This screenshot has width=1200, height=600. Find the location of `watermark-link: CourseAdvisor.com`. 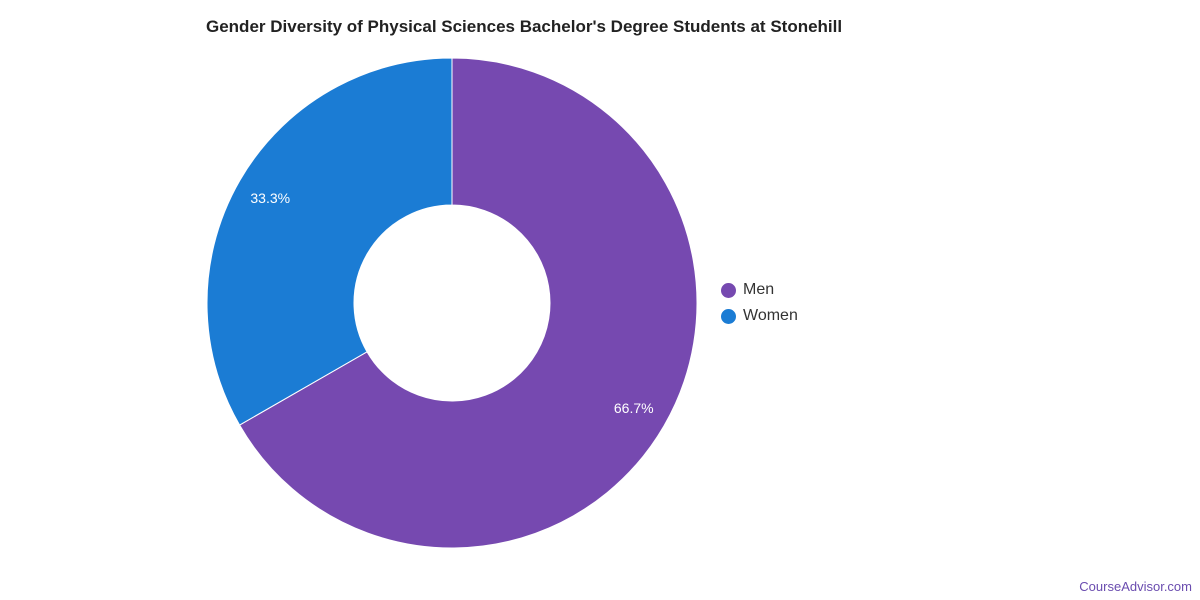

watermark-link: CourseAdvisor.com is located at coordinates (1135, 586).